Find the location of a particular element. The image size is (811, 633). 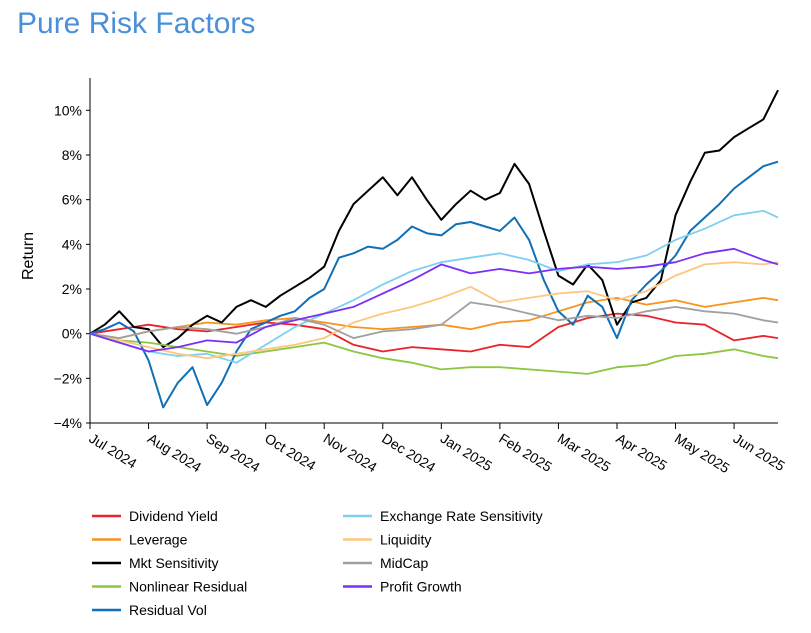

y-tick-label: −2% is located at coordinates (68, 378).